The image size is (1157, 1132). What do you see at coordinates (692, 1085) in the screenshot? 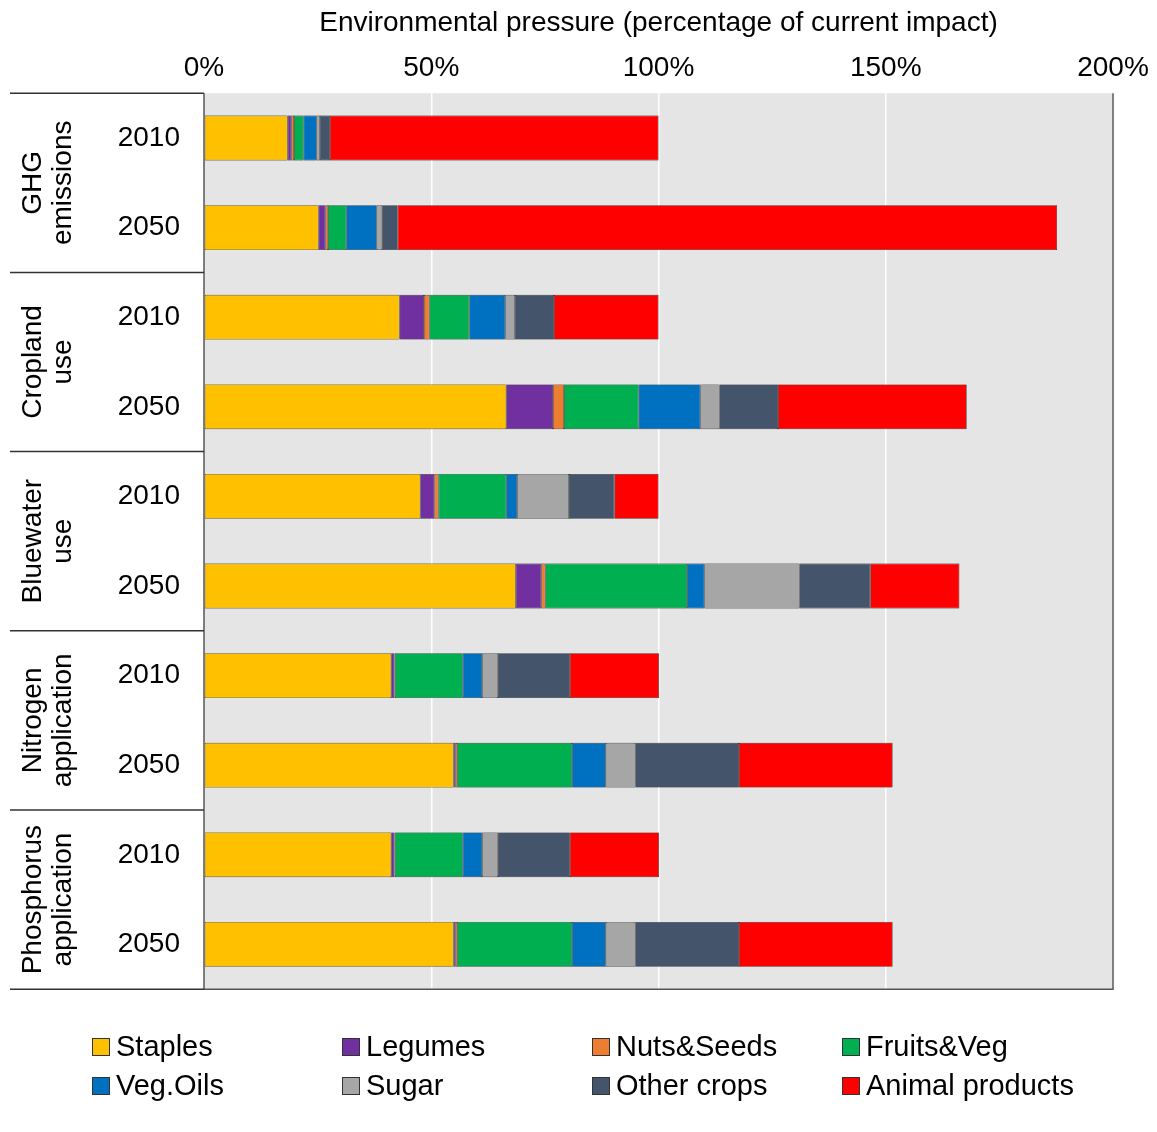
I see `legend-label: Other crops` at bounding box center [692, 1085].